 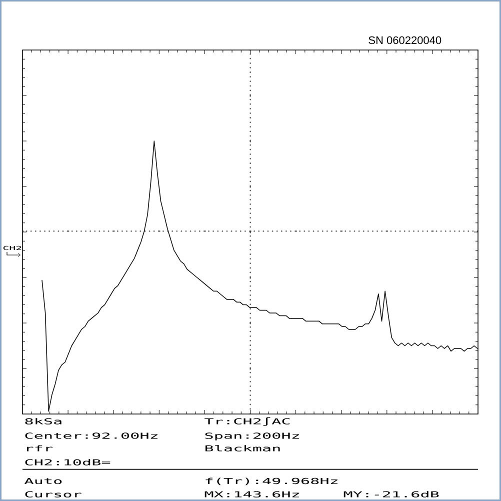 I want to click on text: 8kSa, so click(x=43, y=421).